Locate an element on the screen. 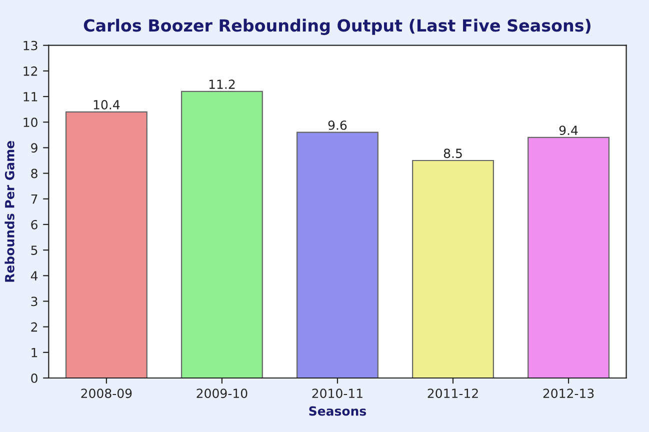 This screenshot has width=649, height=432. y-tick-label: 13 is located at coordinates (31, 45).